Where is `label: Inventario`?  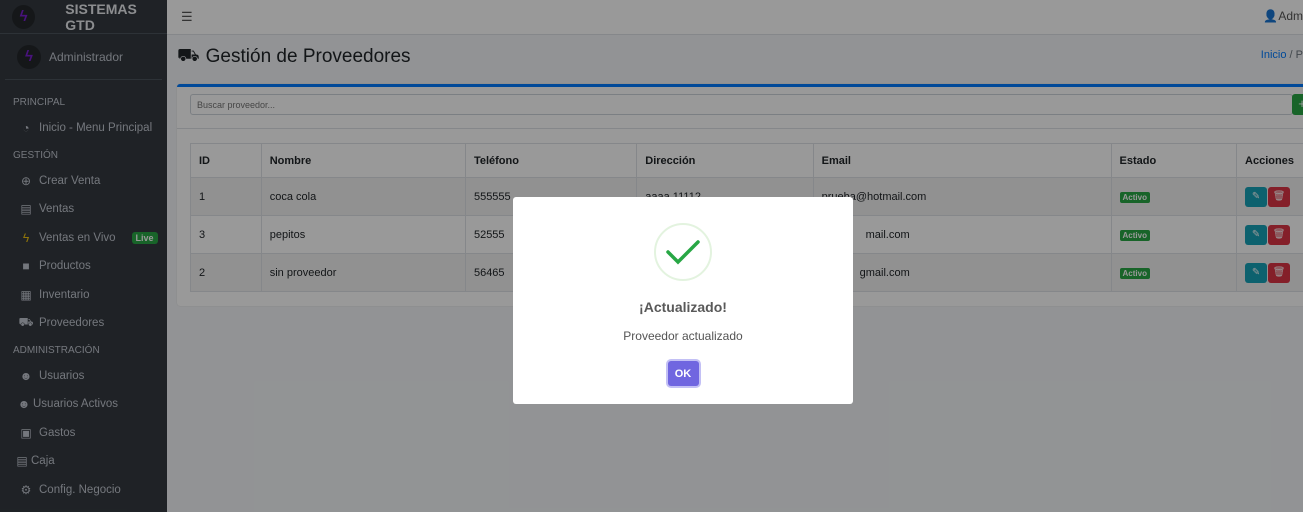
label: Inventario is located at coordinates (64, 294).